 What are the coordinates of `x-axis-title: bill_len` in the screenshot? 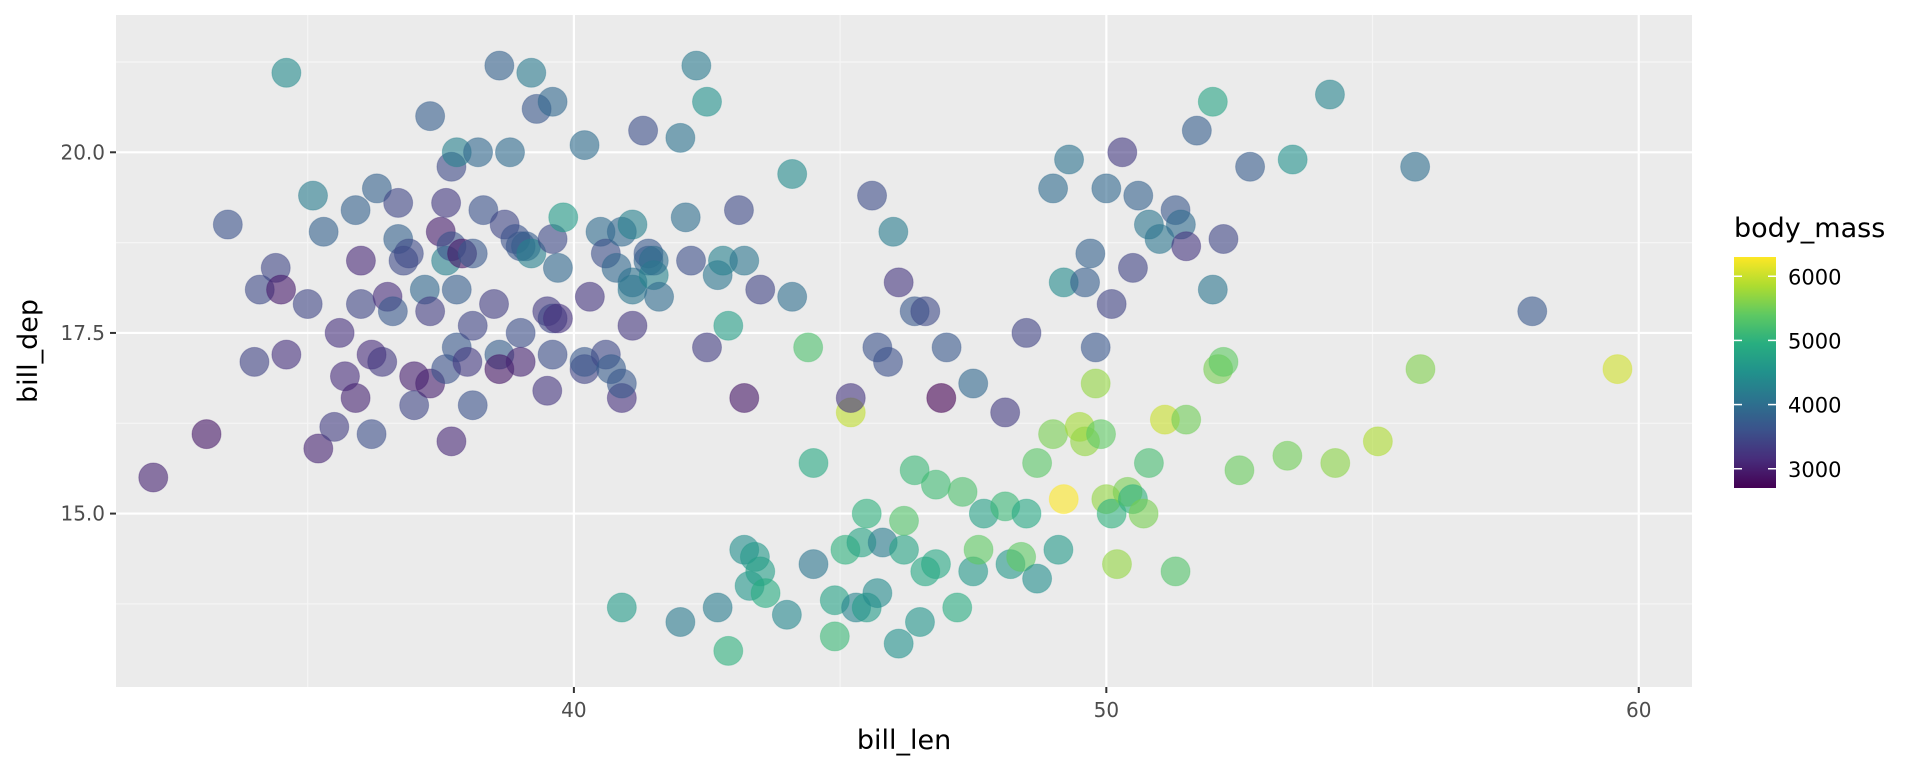 It's located at (904, 740).